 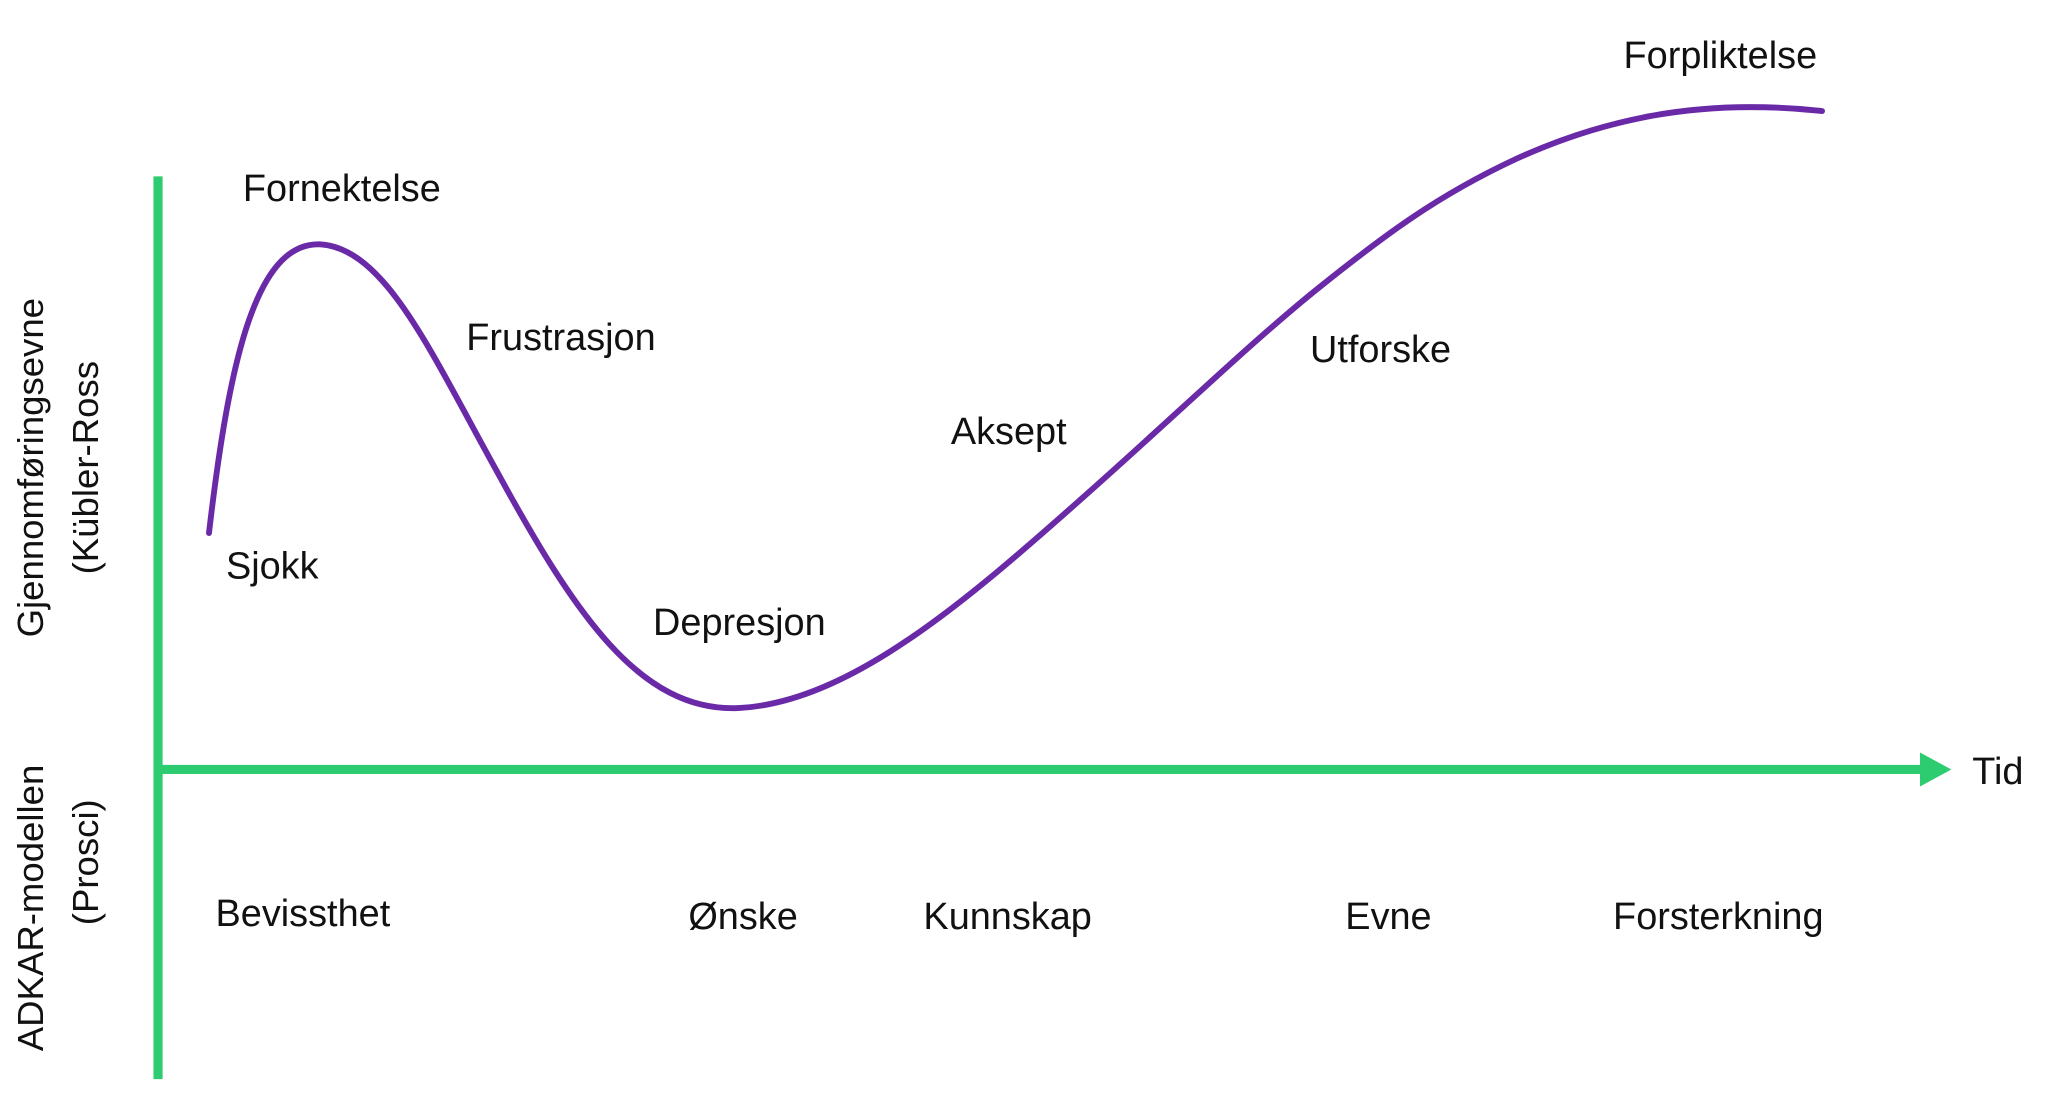 What do you see at coordinates (1007, 917) in the screenshot?
I see `adkar-label-kunnskap: Kunnskap` at bounding box center [1007, 917].